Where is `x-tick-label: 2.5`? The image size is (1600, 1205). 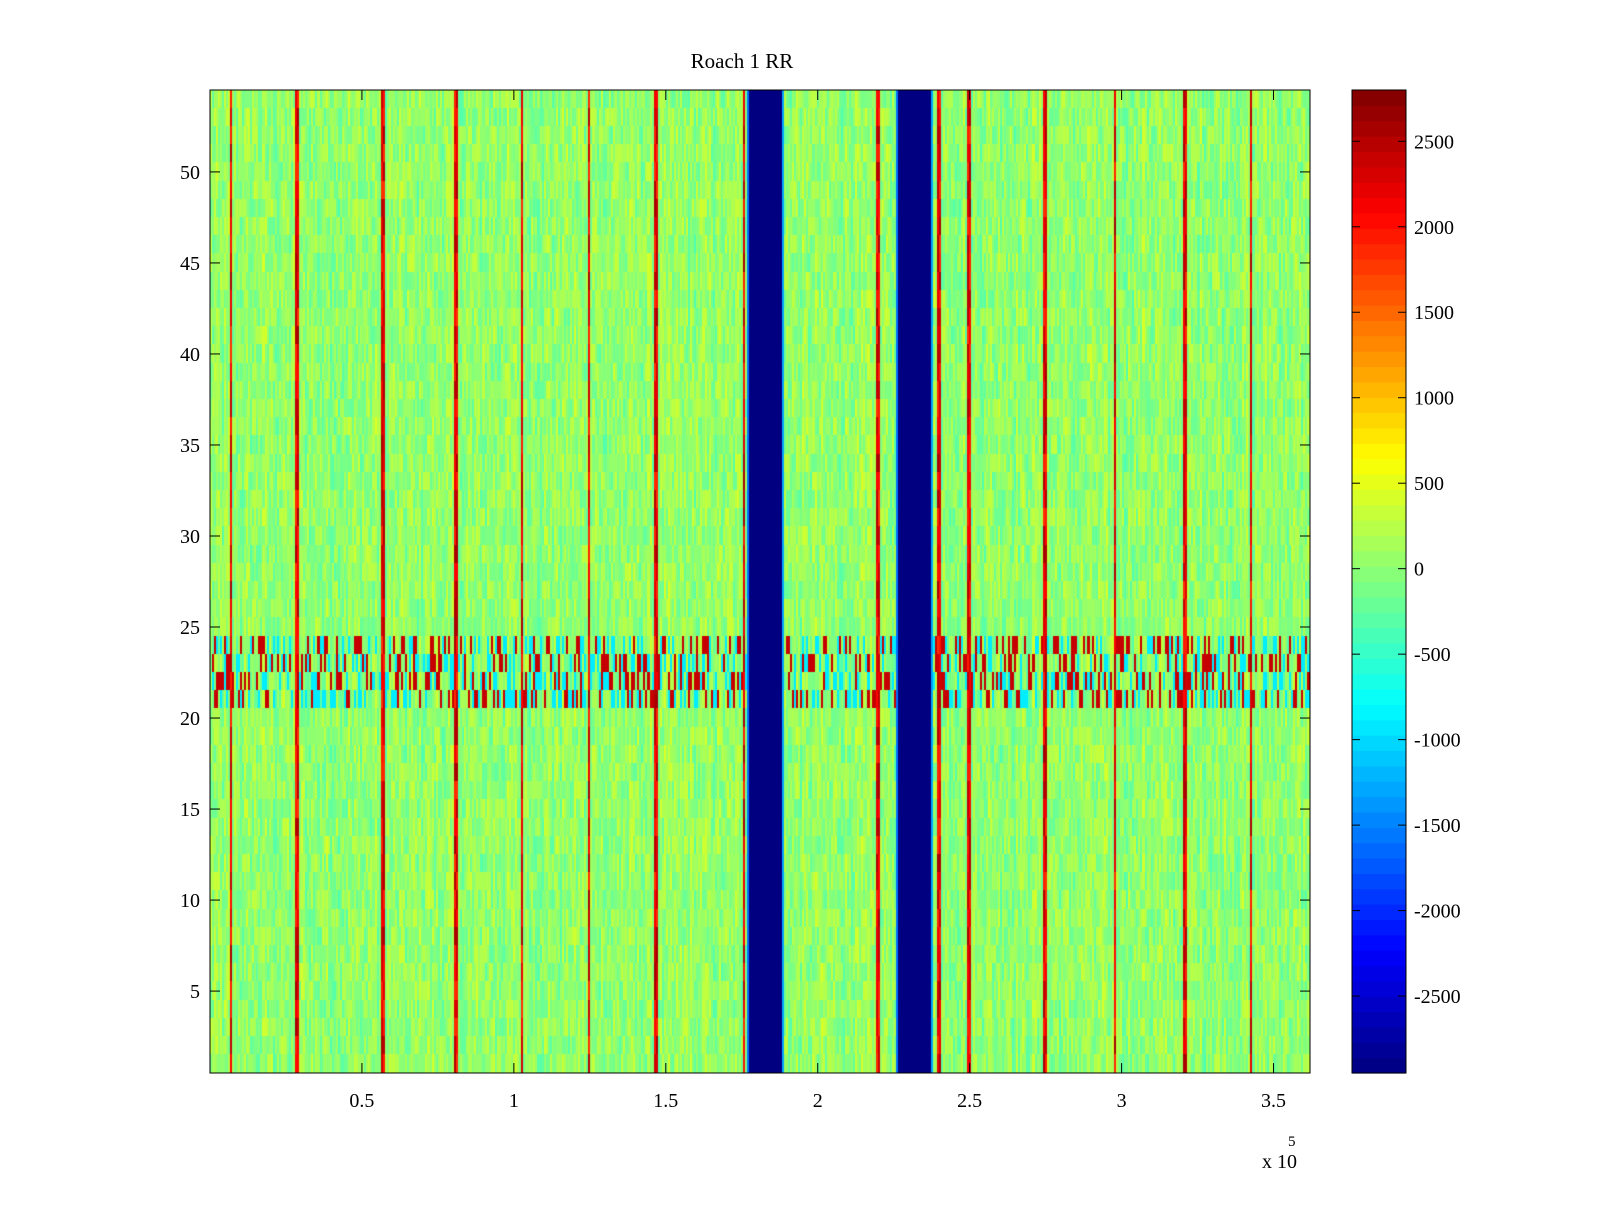 x-tick-label: 2.5 is located at coordinates (969, 1101).